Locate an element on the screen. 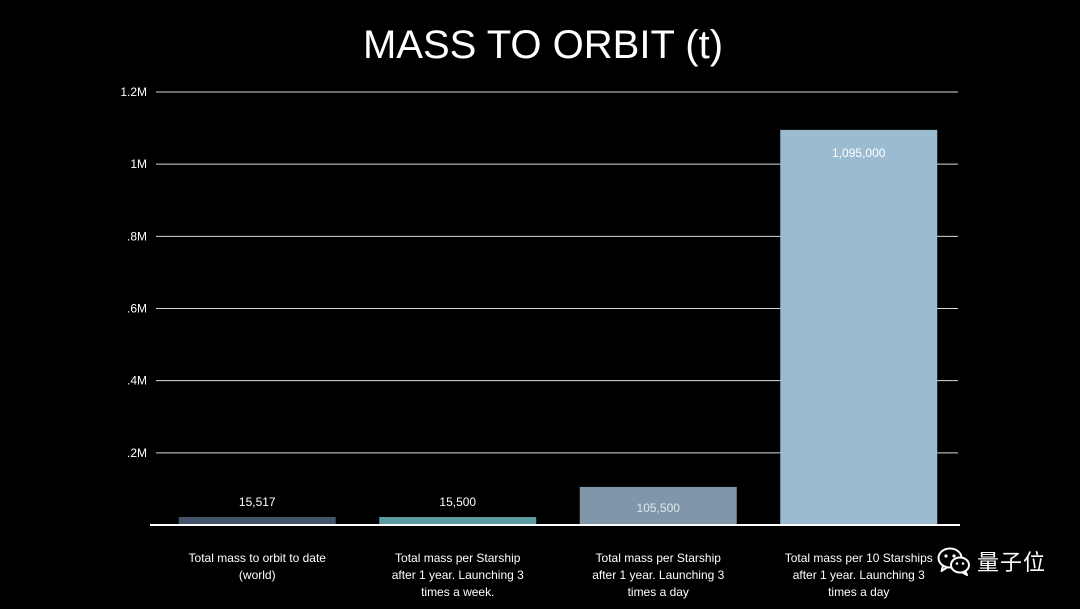 The height and width of the screenshot is (609, 1080). category-label: Total mass to orbit to date is located at coordinates (258, 558).